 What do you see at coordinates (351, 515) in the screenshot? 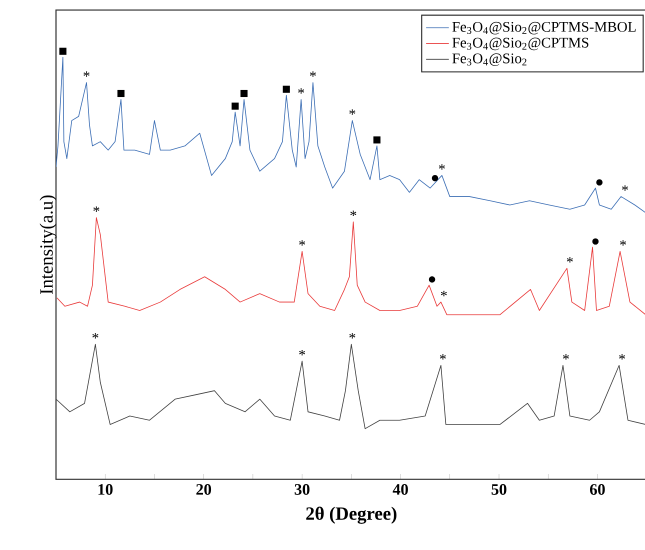
I see `x-axis-title: 2θ (Degree)` at bounding box center [351, 515].